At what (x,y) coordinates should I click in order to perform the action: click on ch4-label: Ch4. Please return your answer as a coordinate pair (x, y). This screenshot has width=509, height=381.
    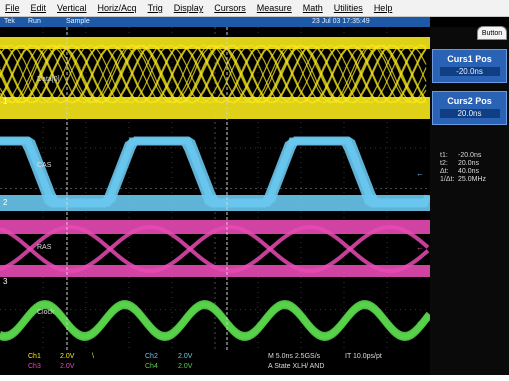
    Looking at the image, I should click on (151, 366).